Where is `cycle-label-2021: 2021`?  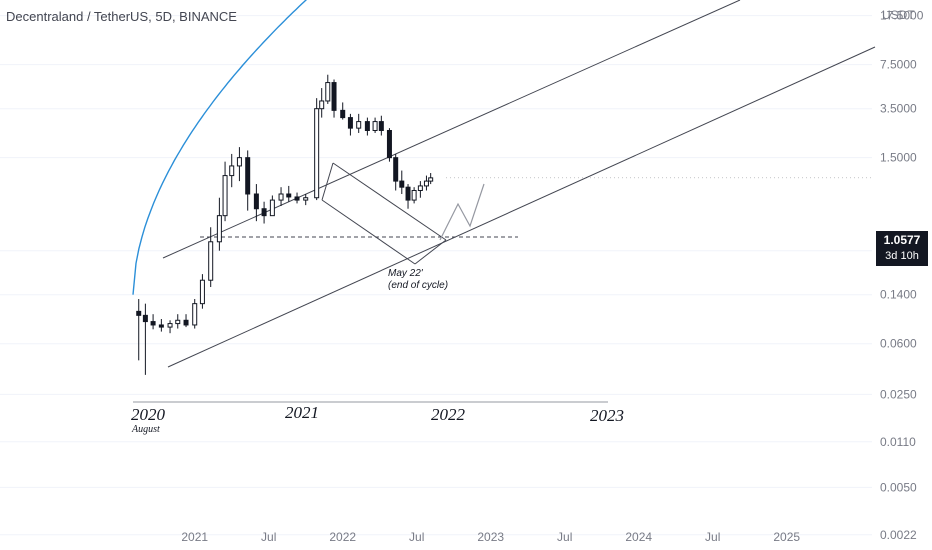 cycle-label-2021: 2021 is located at coordinates (302, 412).